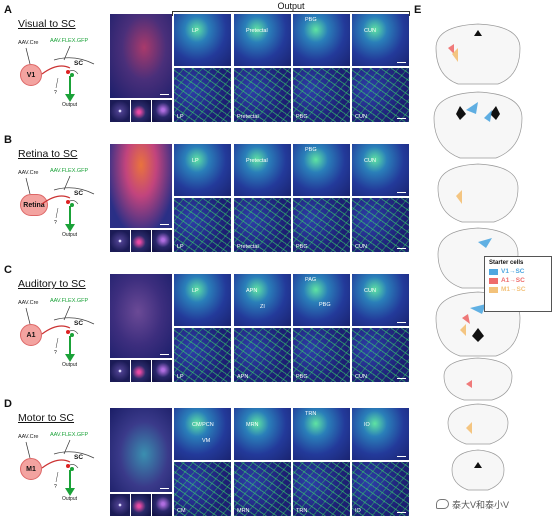 This screenshot has width=554, height=532. I want to click on output-zoom-image: IO, so click(380, 489).